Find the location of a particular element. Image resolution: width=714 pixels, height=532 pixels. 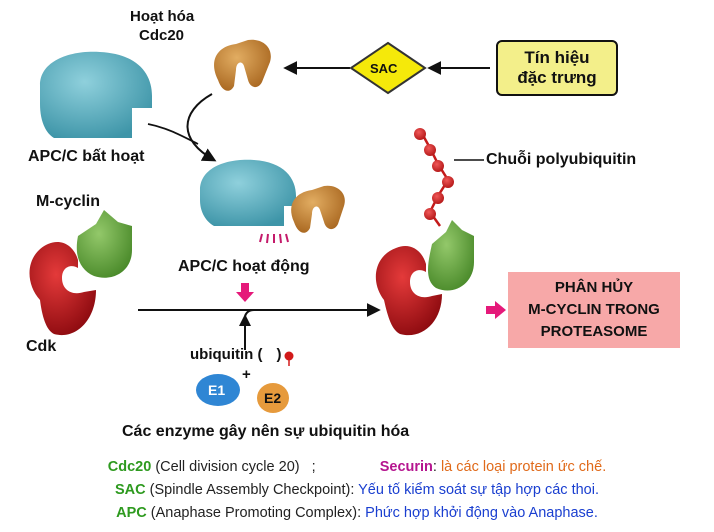

cdk-shape is located at coordinates (62, 288).